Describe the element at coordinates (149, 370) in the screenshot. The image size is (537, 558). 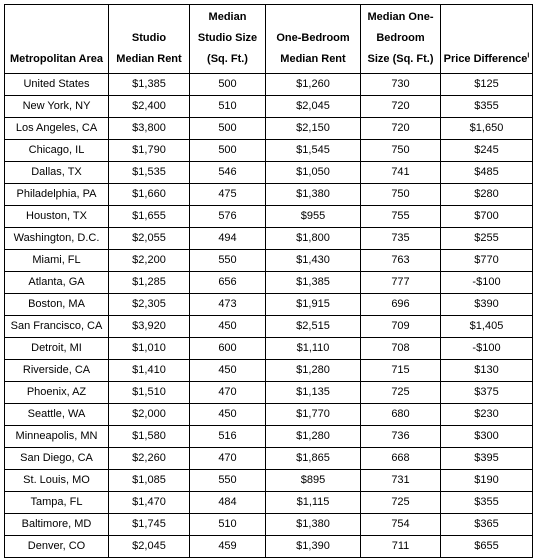
I see `cell-studio-rent: $1,410` at that location.